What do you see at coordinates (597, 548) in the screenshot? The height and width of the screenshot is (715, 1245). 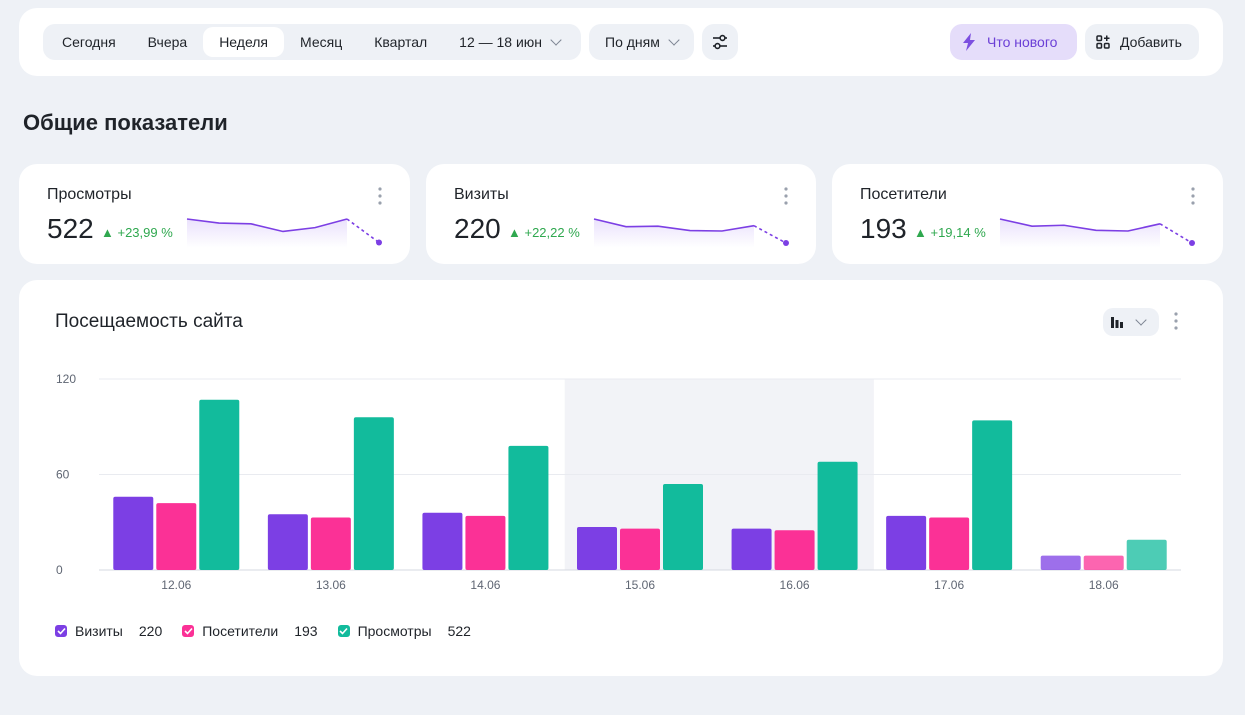 I see `bar-Визиты-15.06` at bounding box center [597, 548].